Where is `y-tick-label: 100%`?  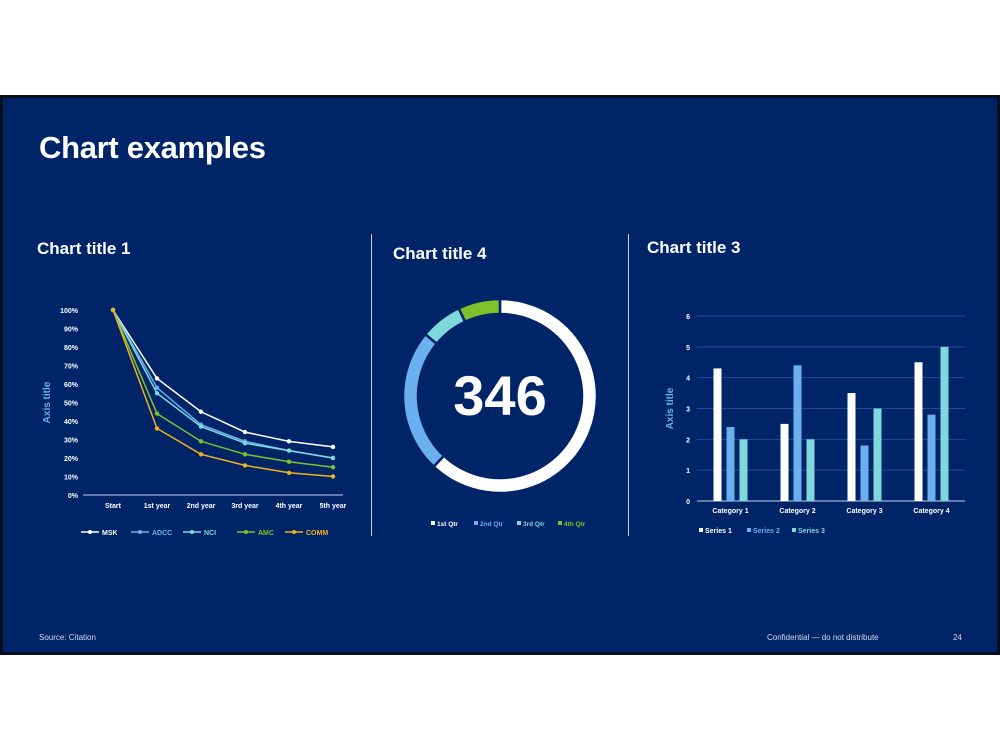
y-tick-label: 100% is located at coordinates (69, 311).